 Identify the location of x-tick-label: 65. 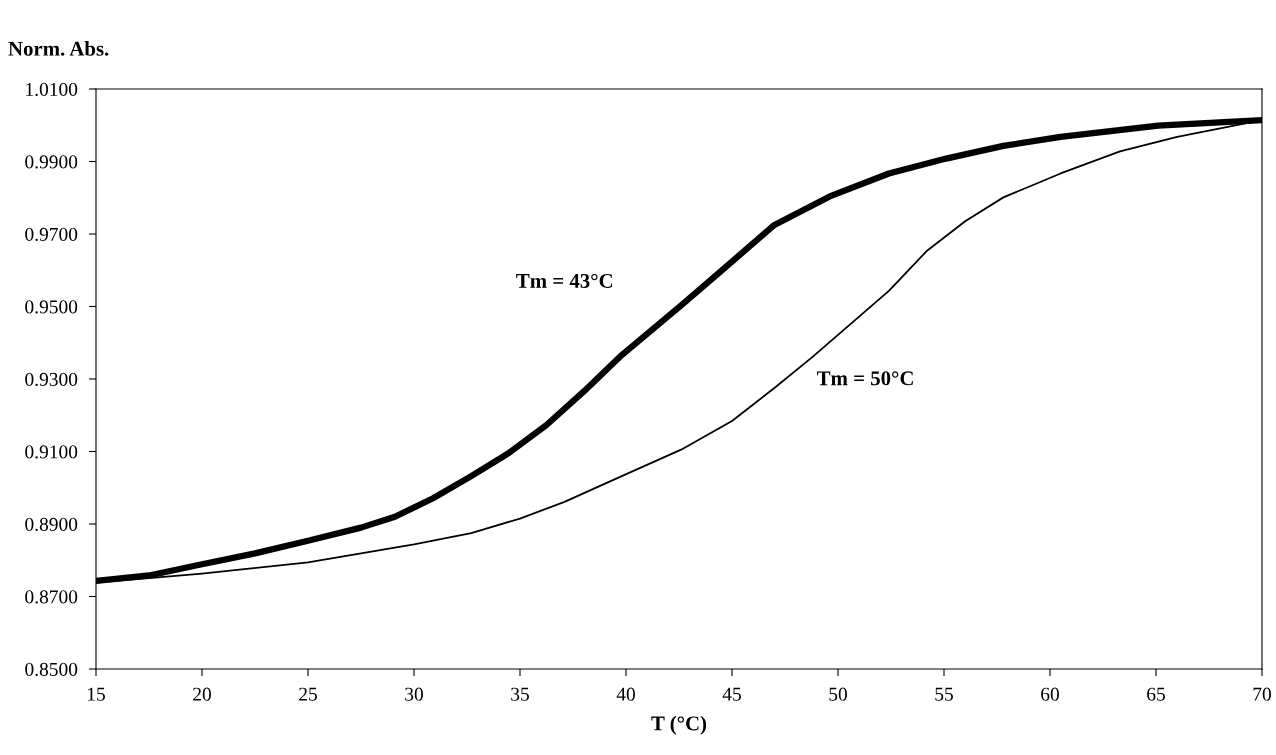
(1156, 694).